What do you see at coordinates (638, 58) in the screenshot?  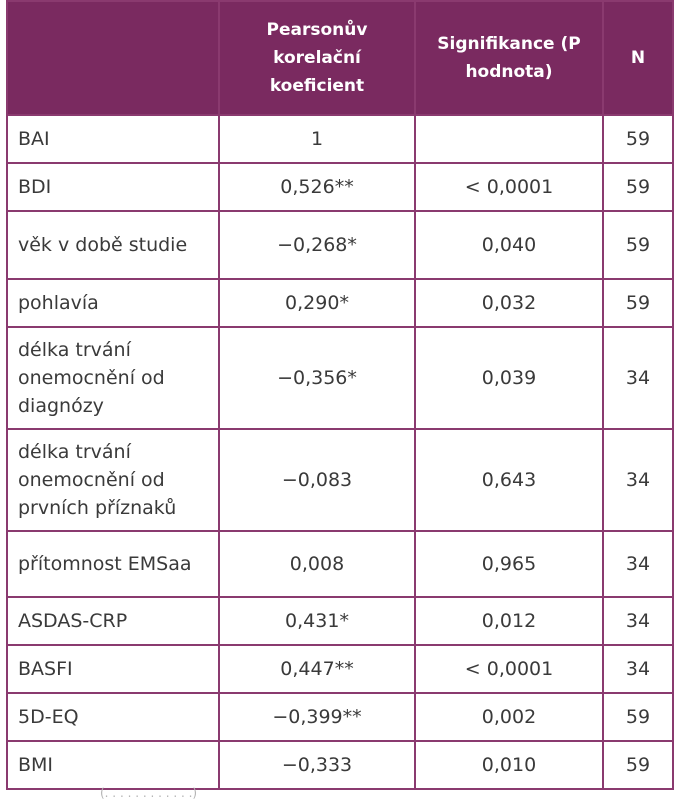 I see `header-n: N` at bounding box center [638, 58].